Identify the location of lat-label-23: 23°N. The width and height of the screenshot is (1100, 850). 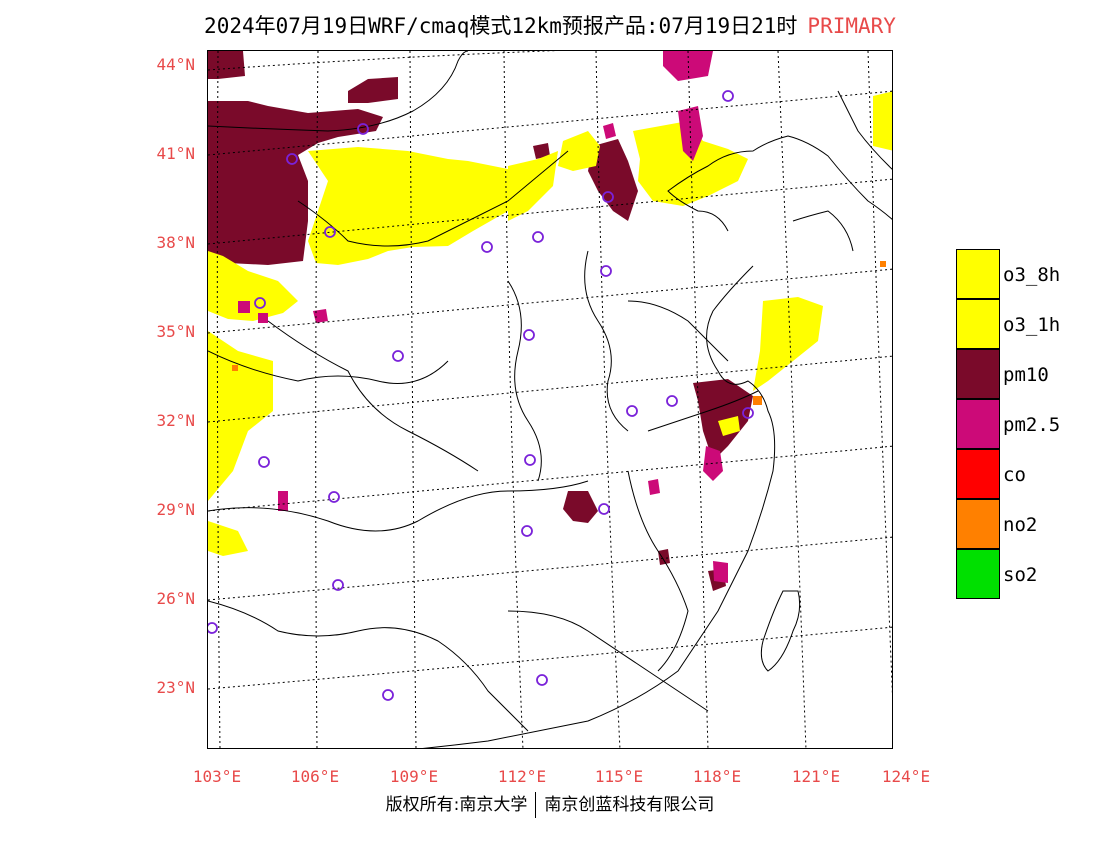
(175, 687).